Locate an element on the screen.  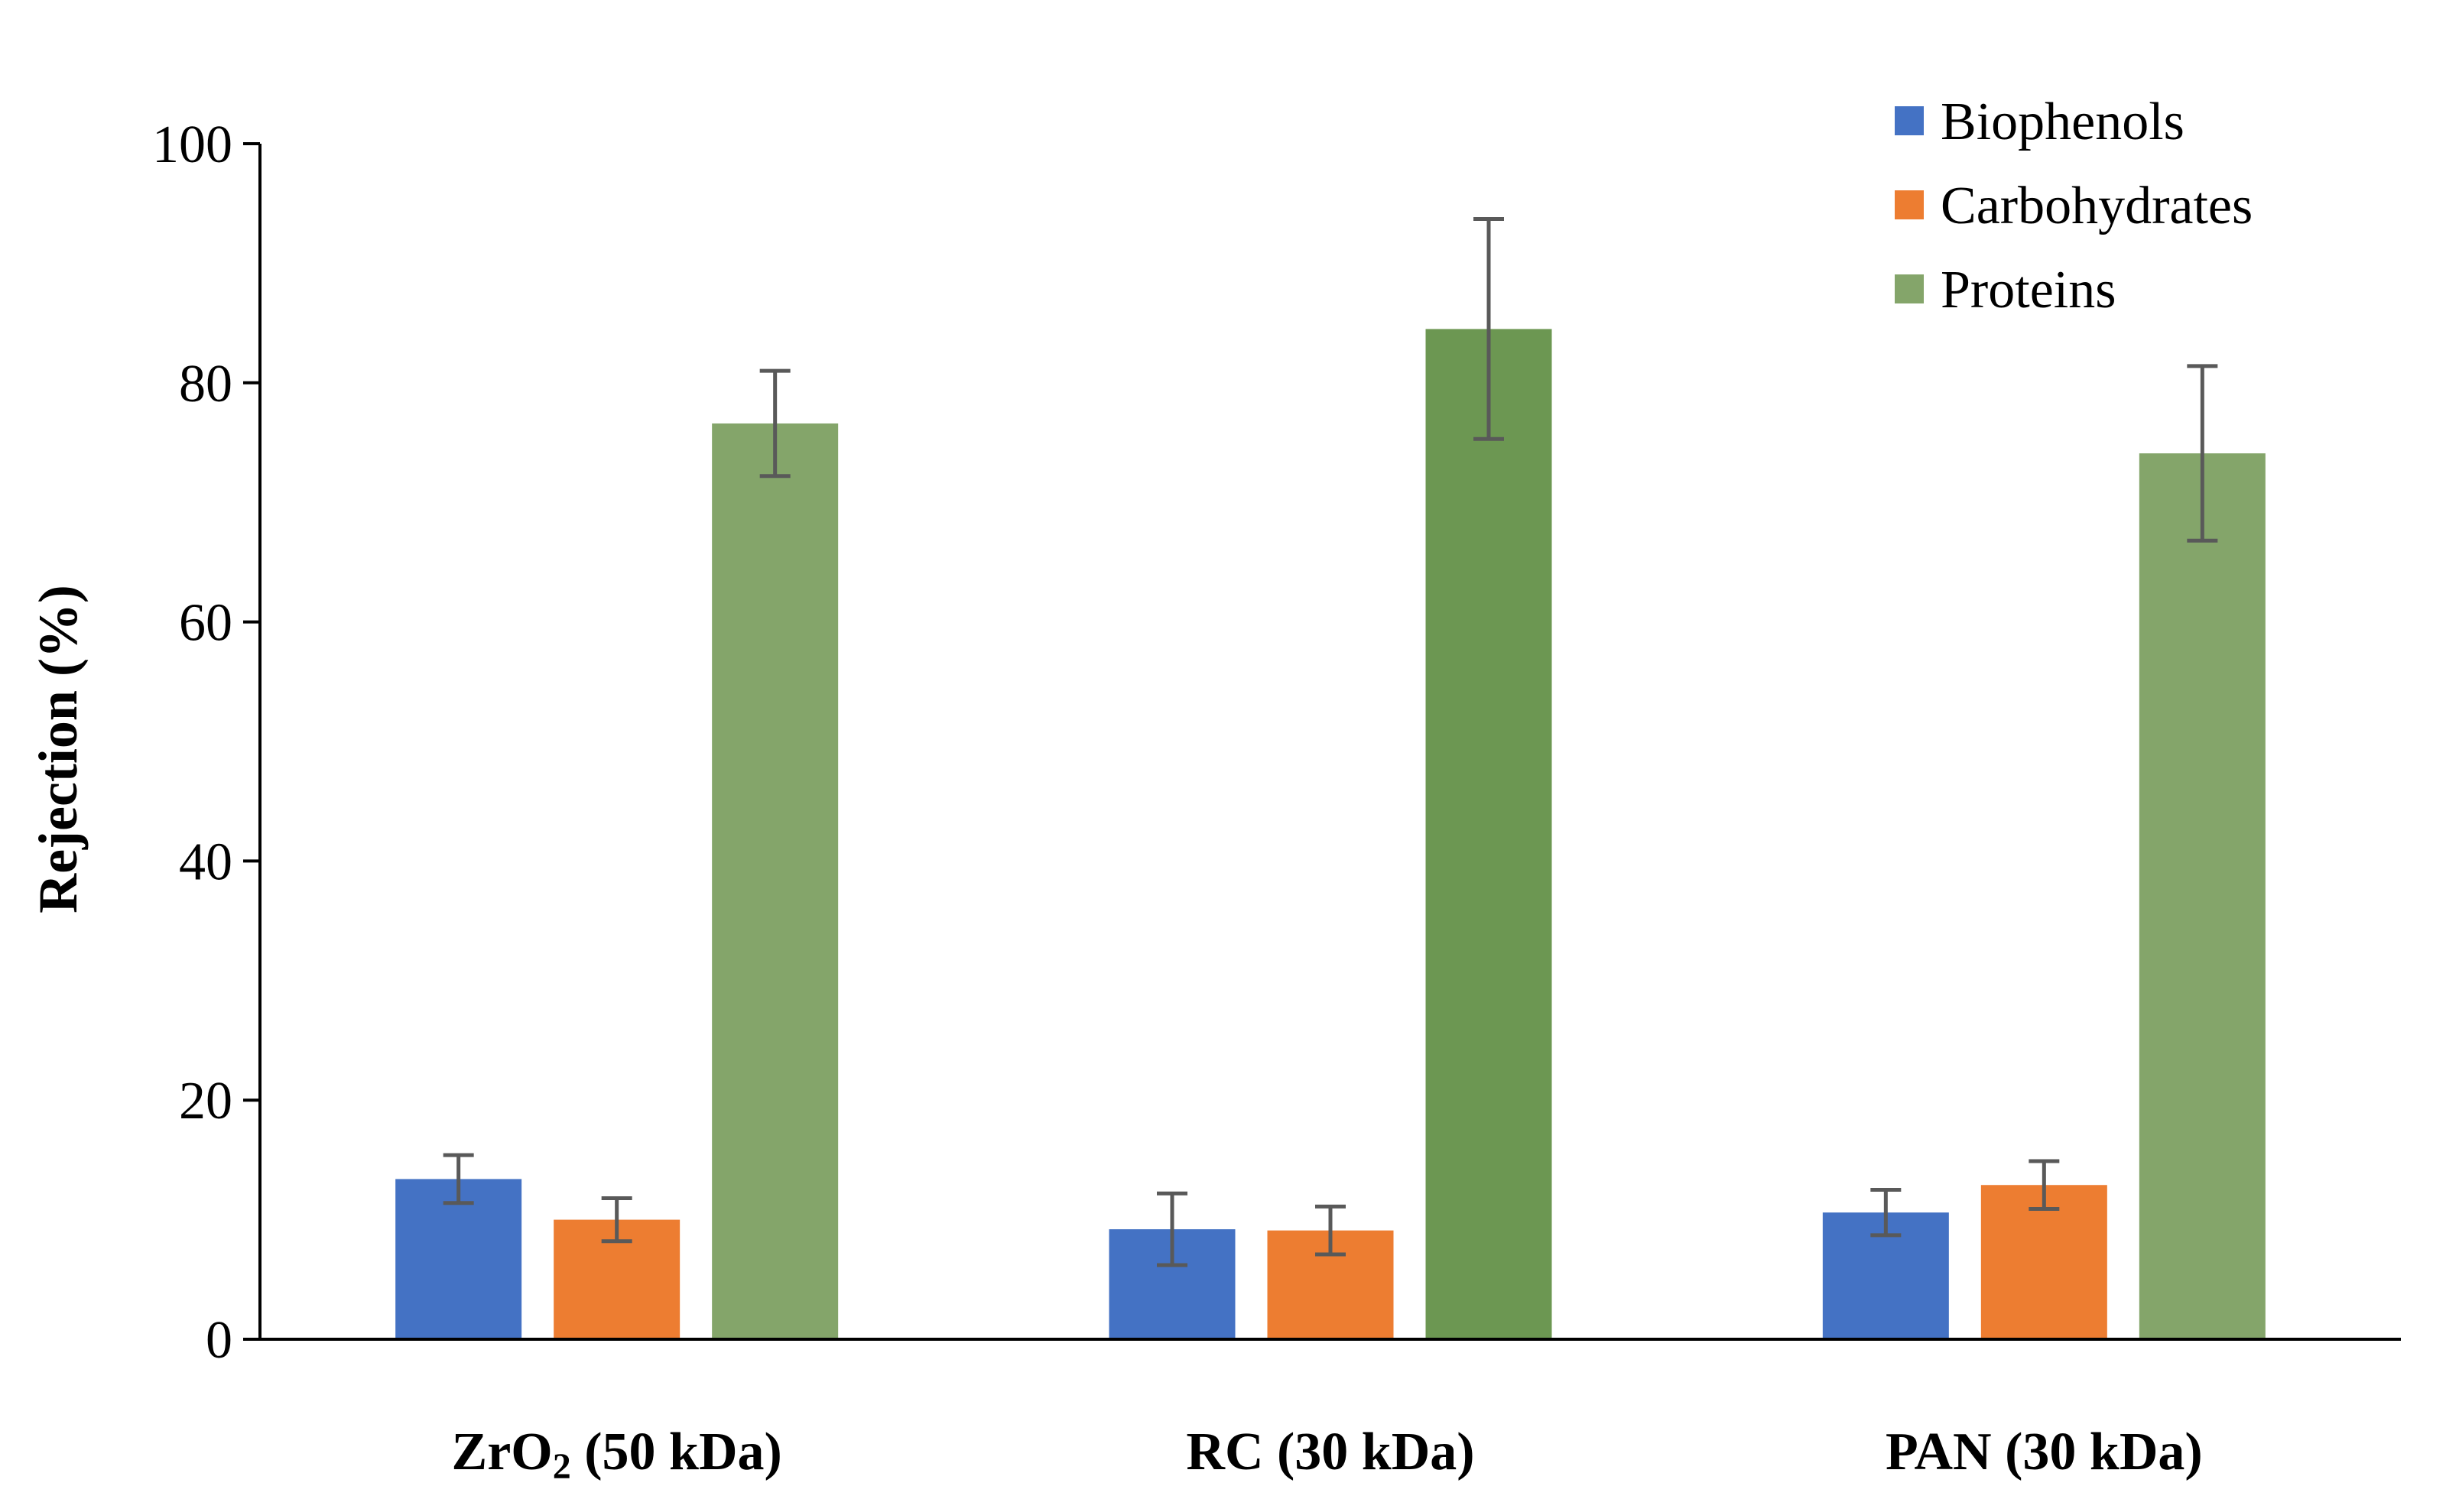
x-category-labels: ZrO2 (50 kDa) RC (30 kDa) PAN (30 kDa) is located at coordinates (1328, 1455).